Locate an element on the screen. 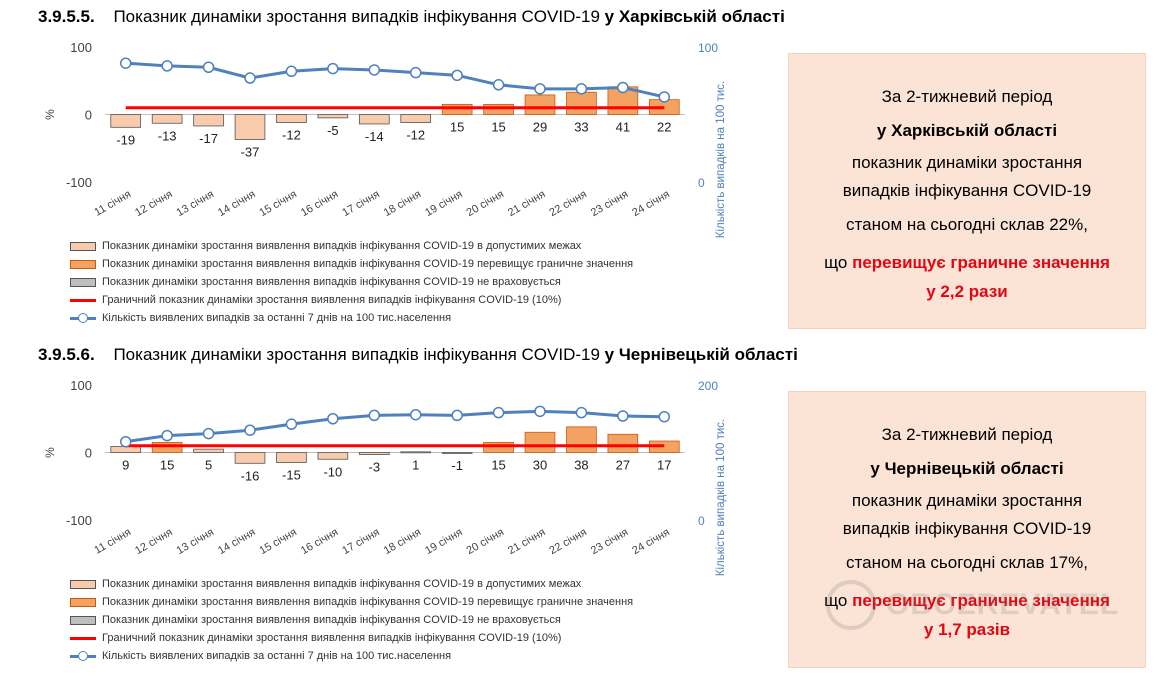 The width and height of the screenshot is (1164, 695). swatch-threshold is located at coordinates (83, 300).